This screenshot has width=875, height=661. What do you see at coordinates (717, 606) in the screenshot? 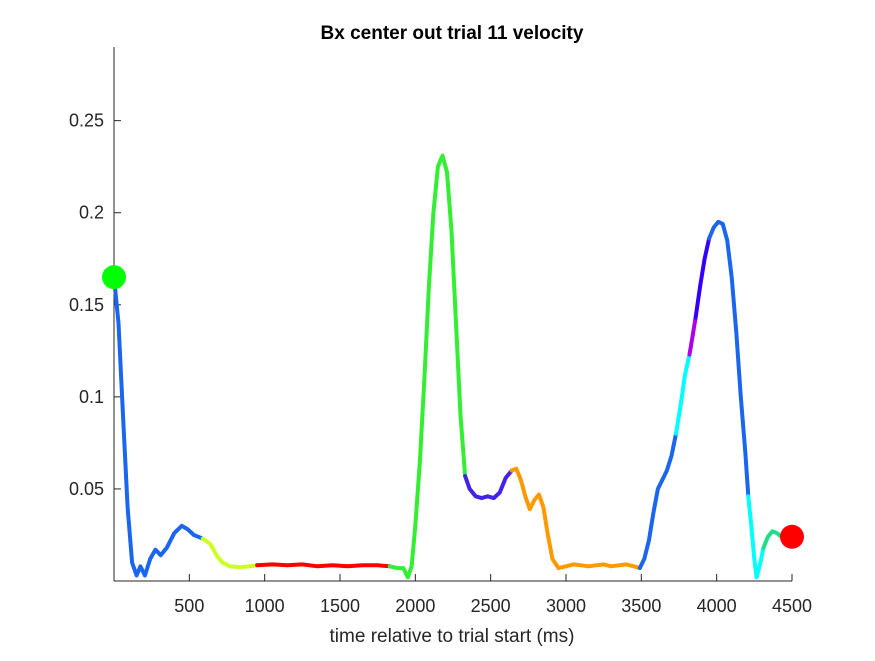
I see `x-tick-label: 4000` at bounding box center [717, 606].